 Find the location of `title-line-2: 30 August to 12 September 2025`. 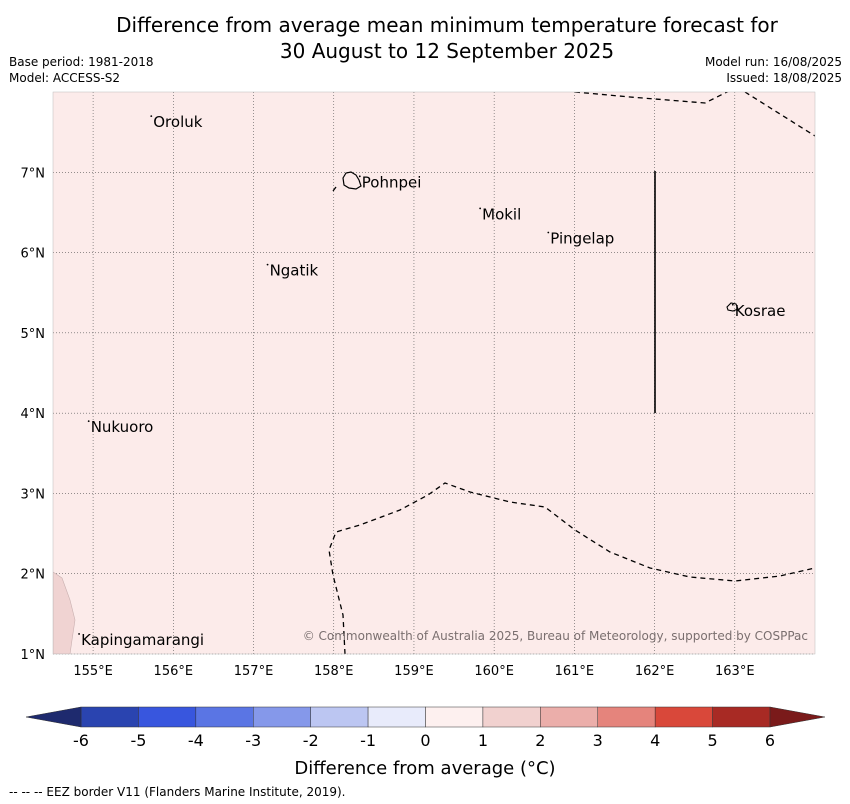

title-line-2: 30 August to 12 September 2025 is located at coordinates (447, 51).